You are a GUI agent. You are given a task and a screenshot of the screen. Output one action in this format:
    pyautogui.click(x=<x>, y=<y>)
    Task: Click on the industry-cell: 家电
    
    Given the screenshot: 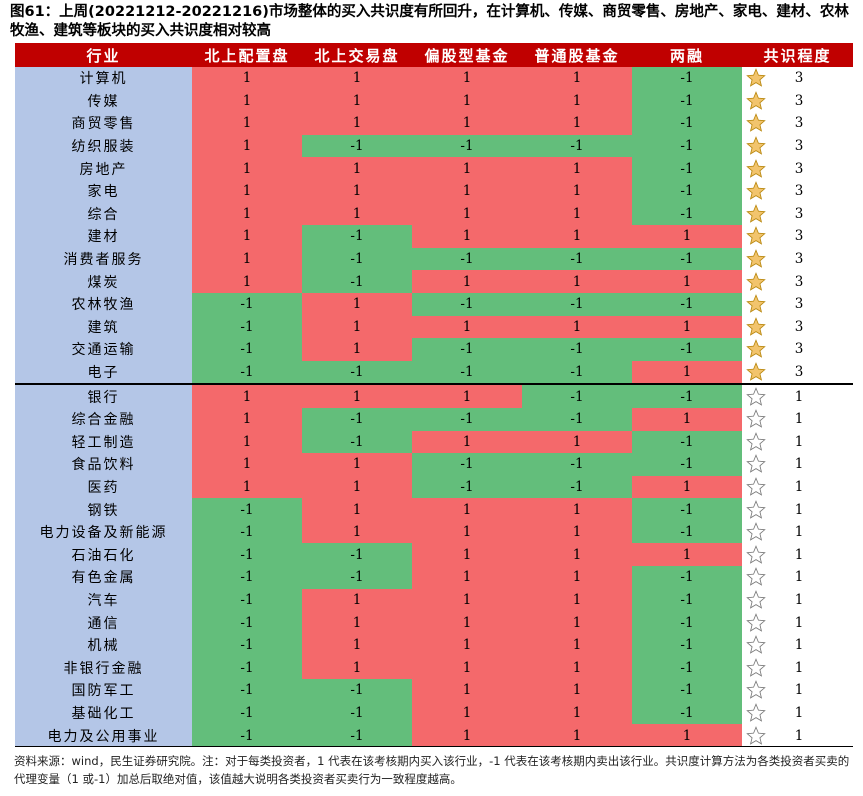 What is the action you would take?
    pyautogui.click(x=103, y=191)
    